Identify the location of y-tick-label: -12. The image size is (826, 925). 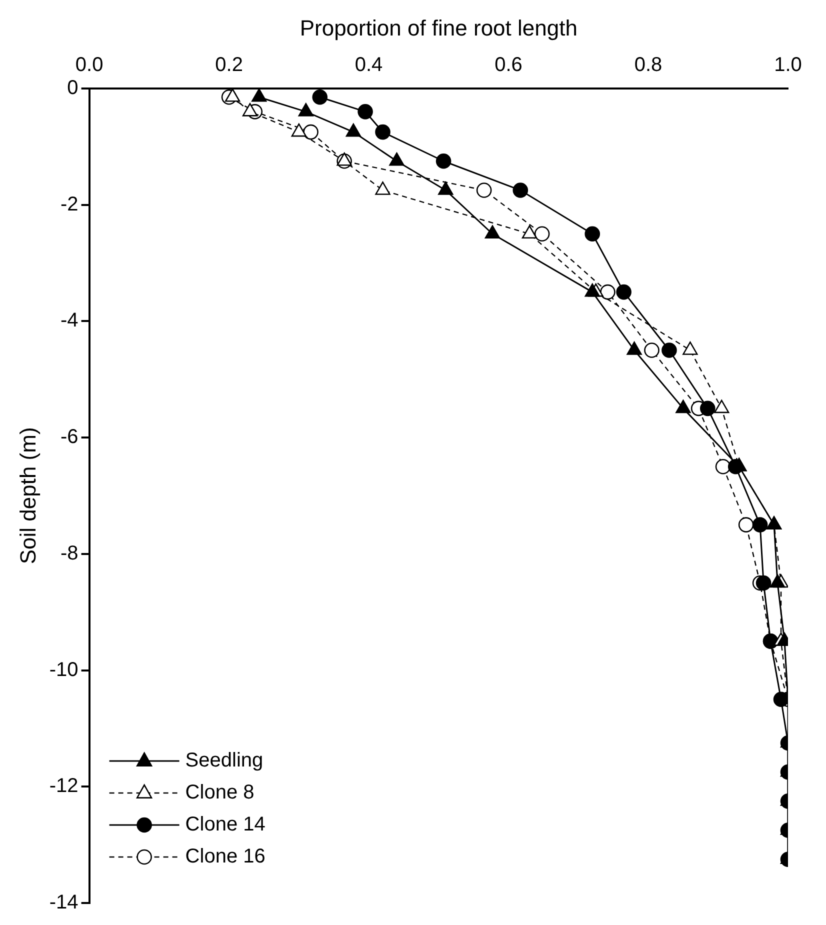
(63, 786).